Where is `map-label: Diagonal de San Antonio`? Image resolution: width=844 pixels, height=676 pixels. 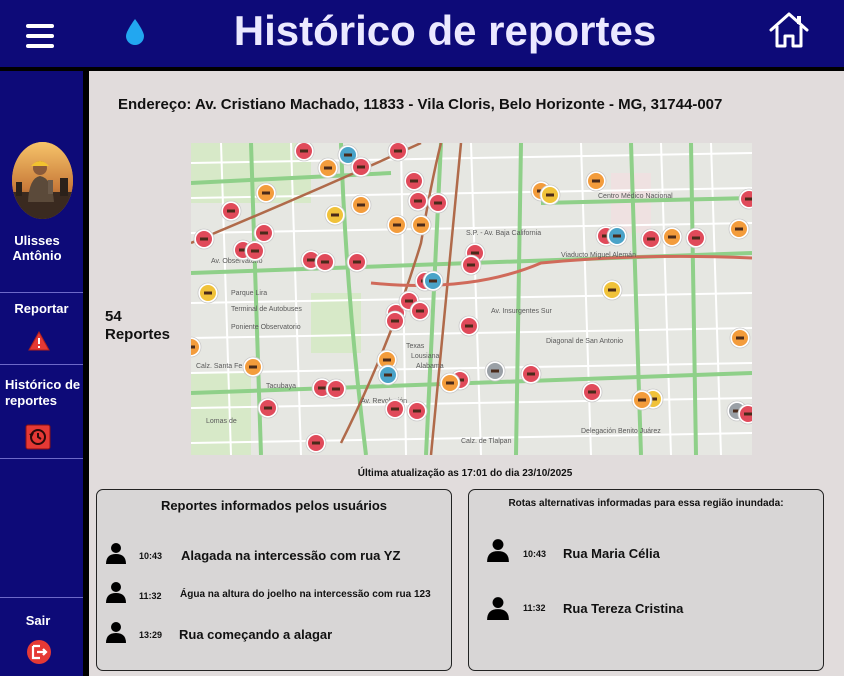
map-label: Diagonal de San Antonio is located at coordinates (584, 341).